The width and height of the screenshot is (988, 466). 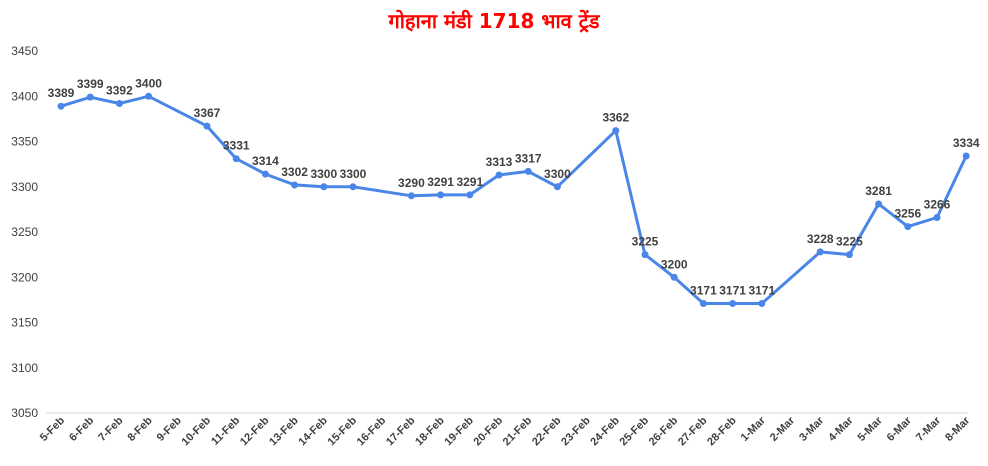 What do you see at coordinates (958, 429) in the screenshot?
I see `x-tick-label: 8-Mar` at bounding box center [958, 429].